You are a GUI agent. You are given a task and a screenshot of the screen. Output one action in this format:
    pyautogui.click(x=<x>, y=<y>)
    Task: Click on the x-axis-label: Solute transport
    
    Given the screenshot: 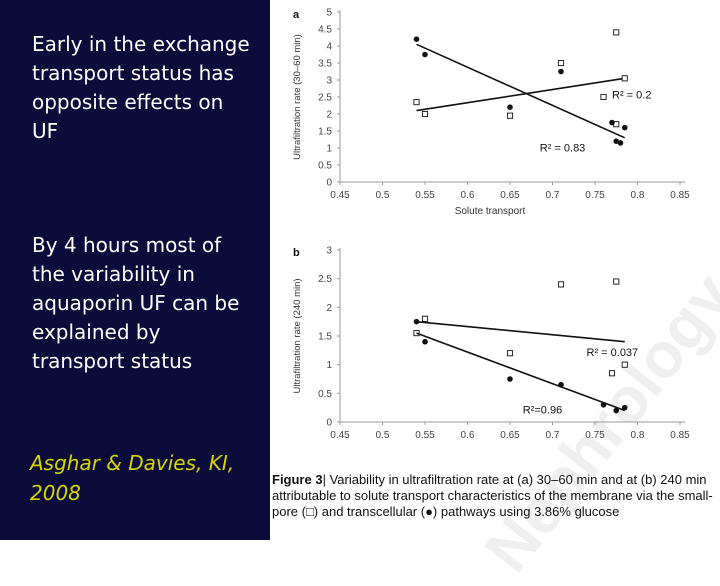 What is the action you would take?
    pyautogui.click(x=490, y=211)
    